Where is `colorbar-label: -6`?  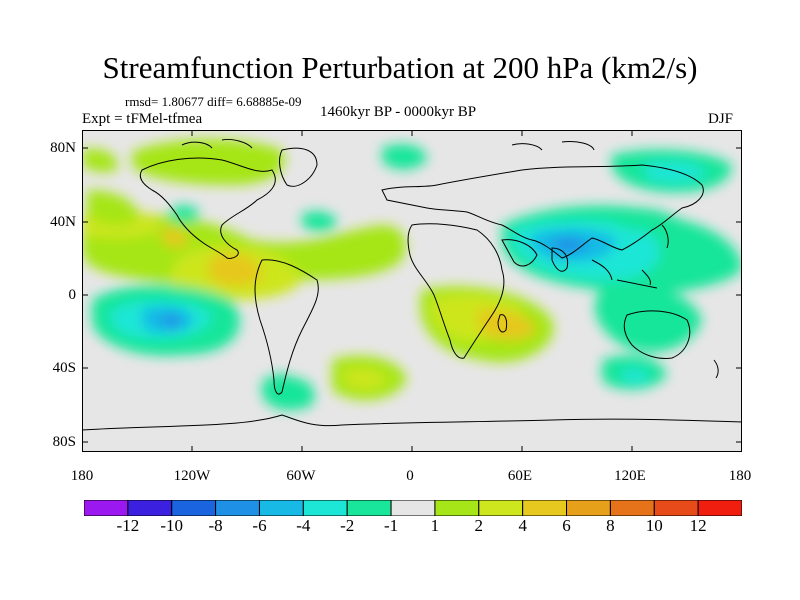
colorbar-label: -6 is located at coordinates (259, 525).